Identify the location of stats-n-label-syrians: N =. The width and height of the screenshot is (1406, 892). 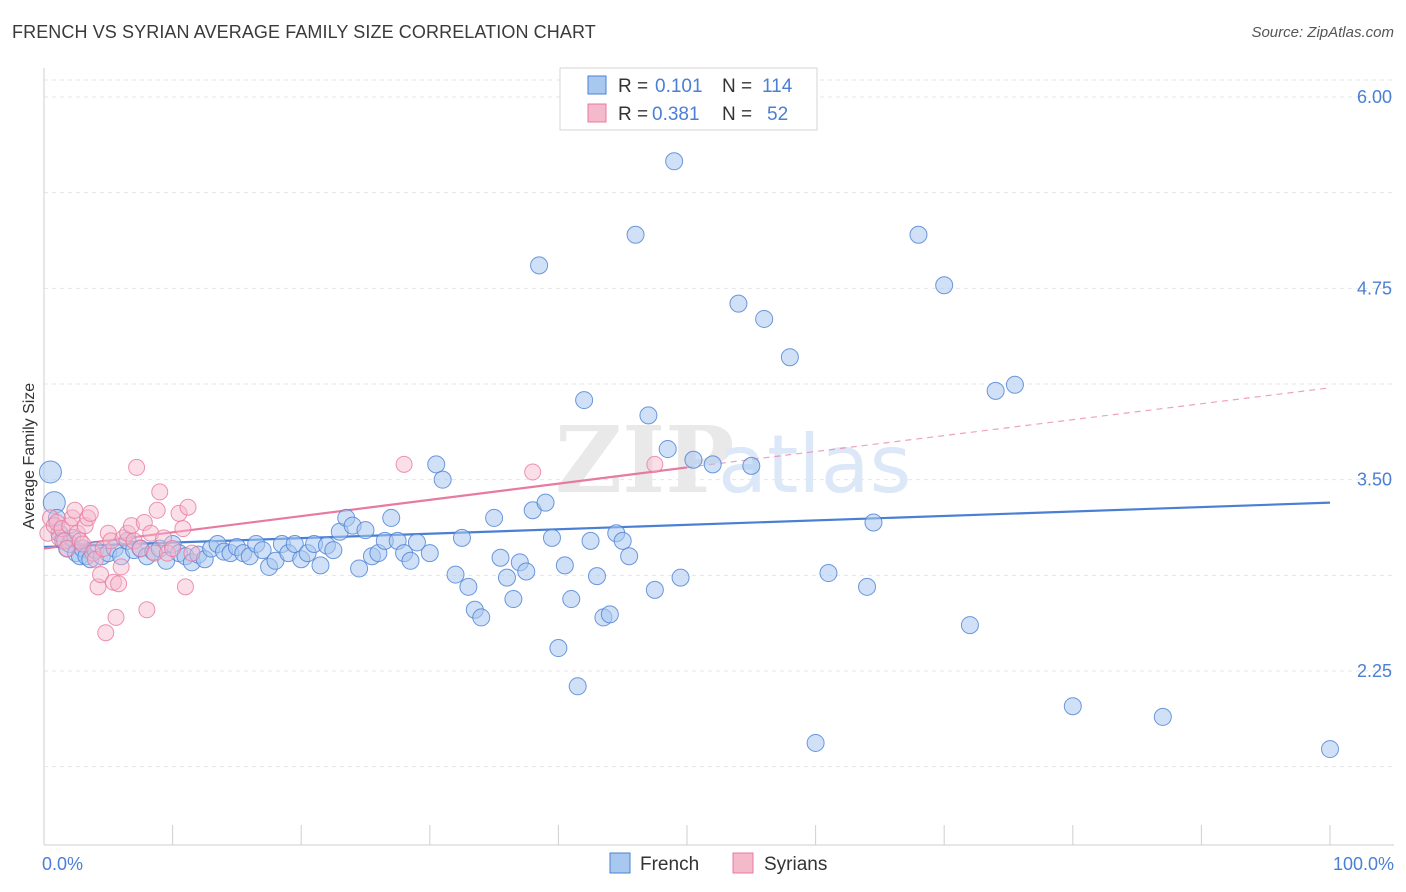
(737, 114).